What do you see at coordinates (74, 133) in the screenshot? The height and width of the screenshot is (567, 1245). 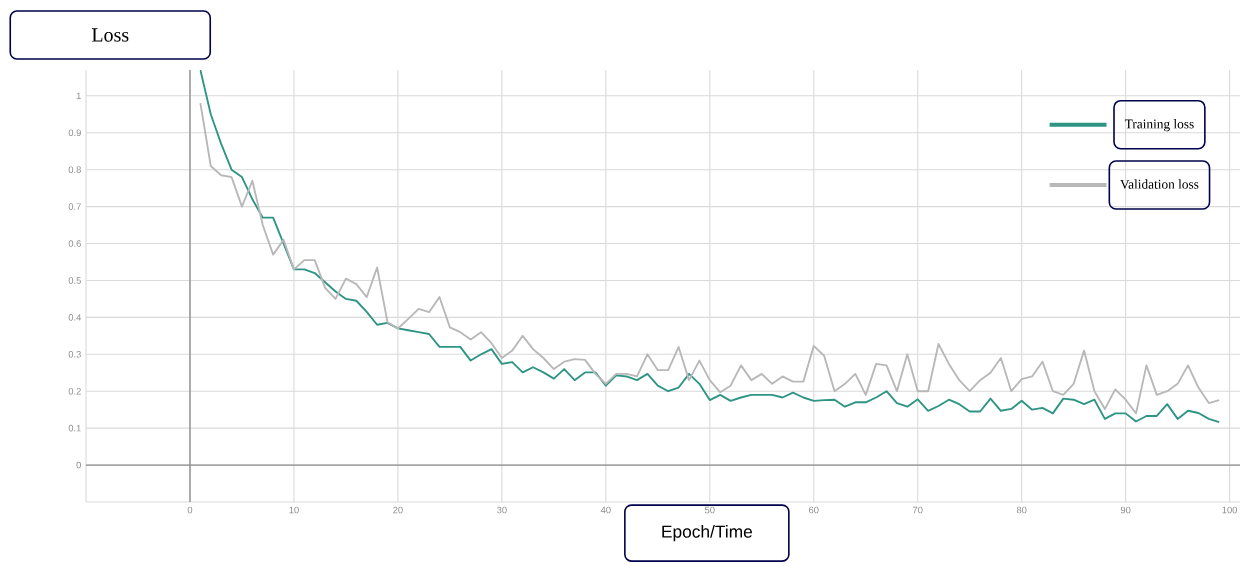 I see `y-tick-label: 0.9` at bounding box center [74, 133].